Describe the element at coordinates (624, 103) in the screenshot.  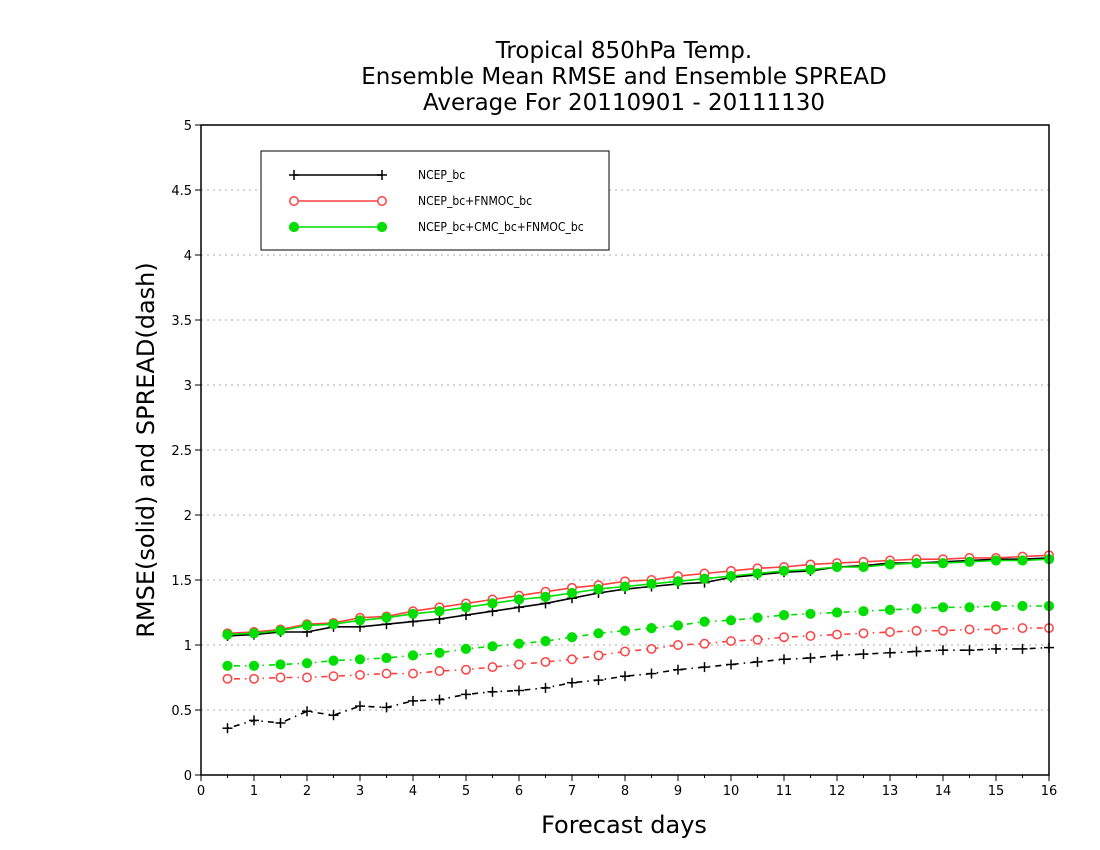
I see `chart-title-line-3: Average For 20110901 - 20111130` at that location.